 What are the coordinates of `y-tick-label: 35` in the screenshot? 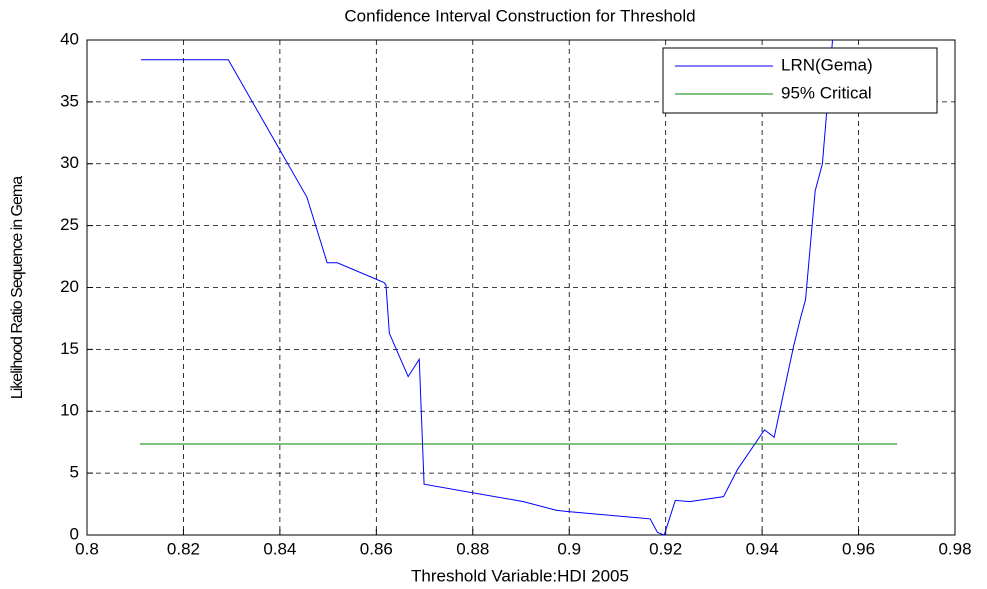 It's located at (69, 100).